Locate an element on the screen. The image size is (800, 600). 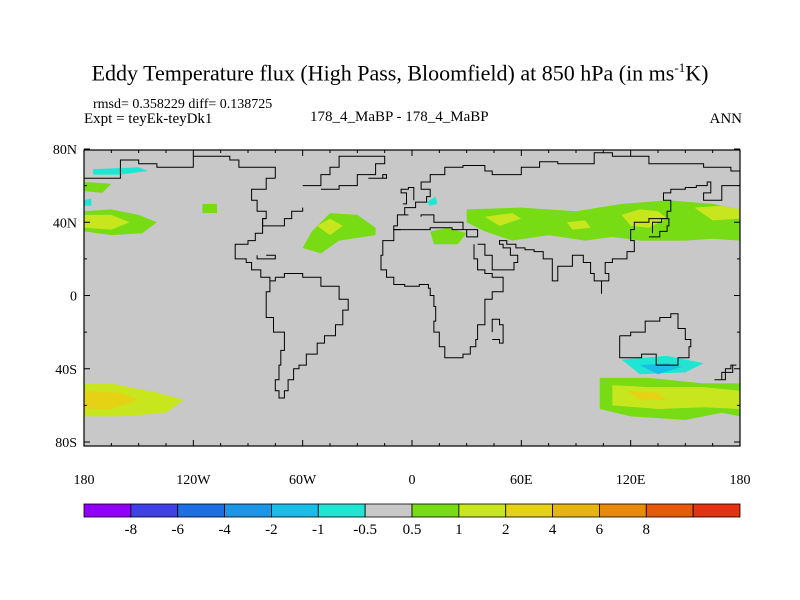
colorbar-label: 4 is located at coordinates (553, 530).